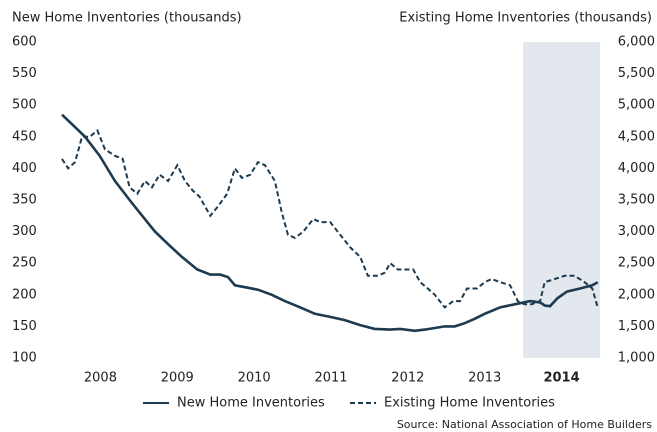  Describe the element at coordinates (636, 168) in the screenshot. I see `y2-tick-label: 4,000` at that location.